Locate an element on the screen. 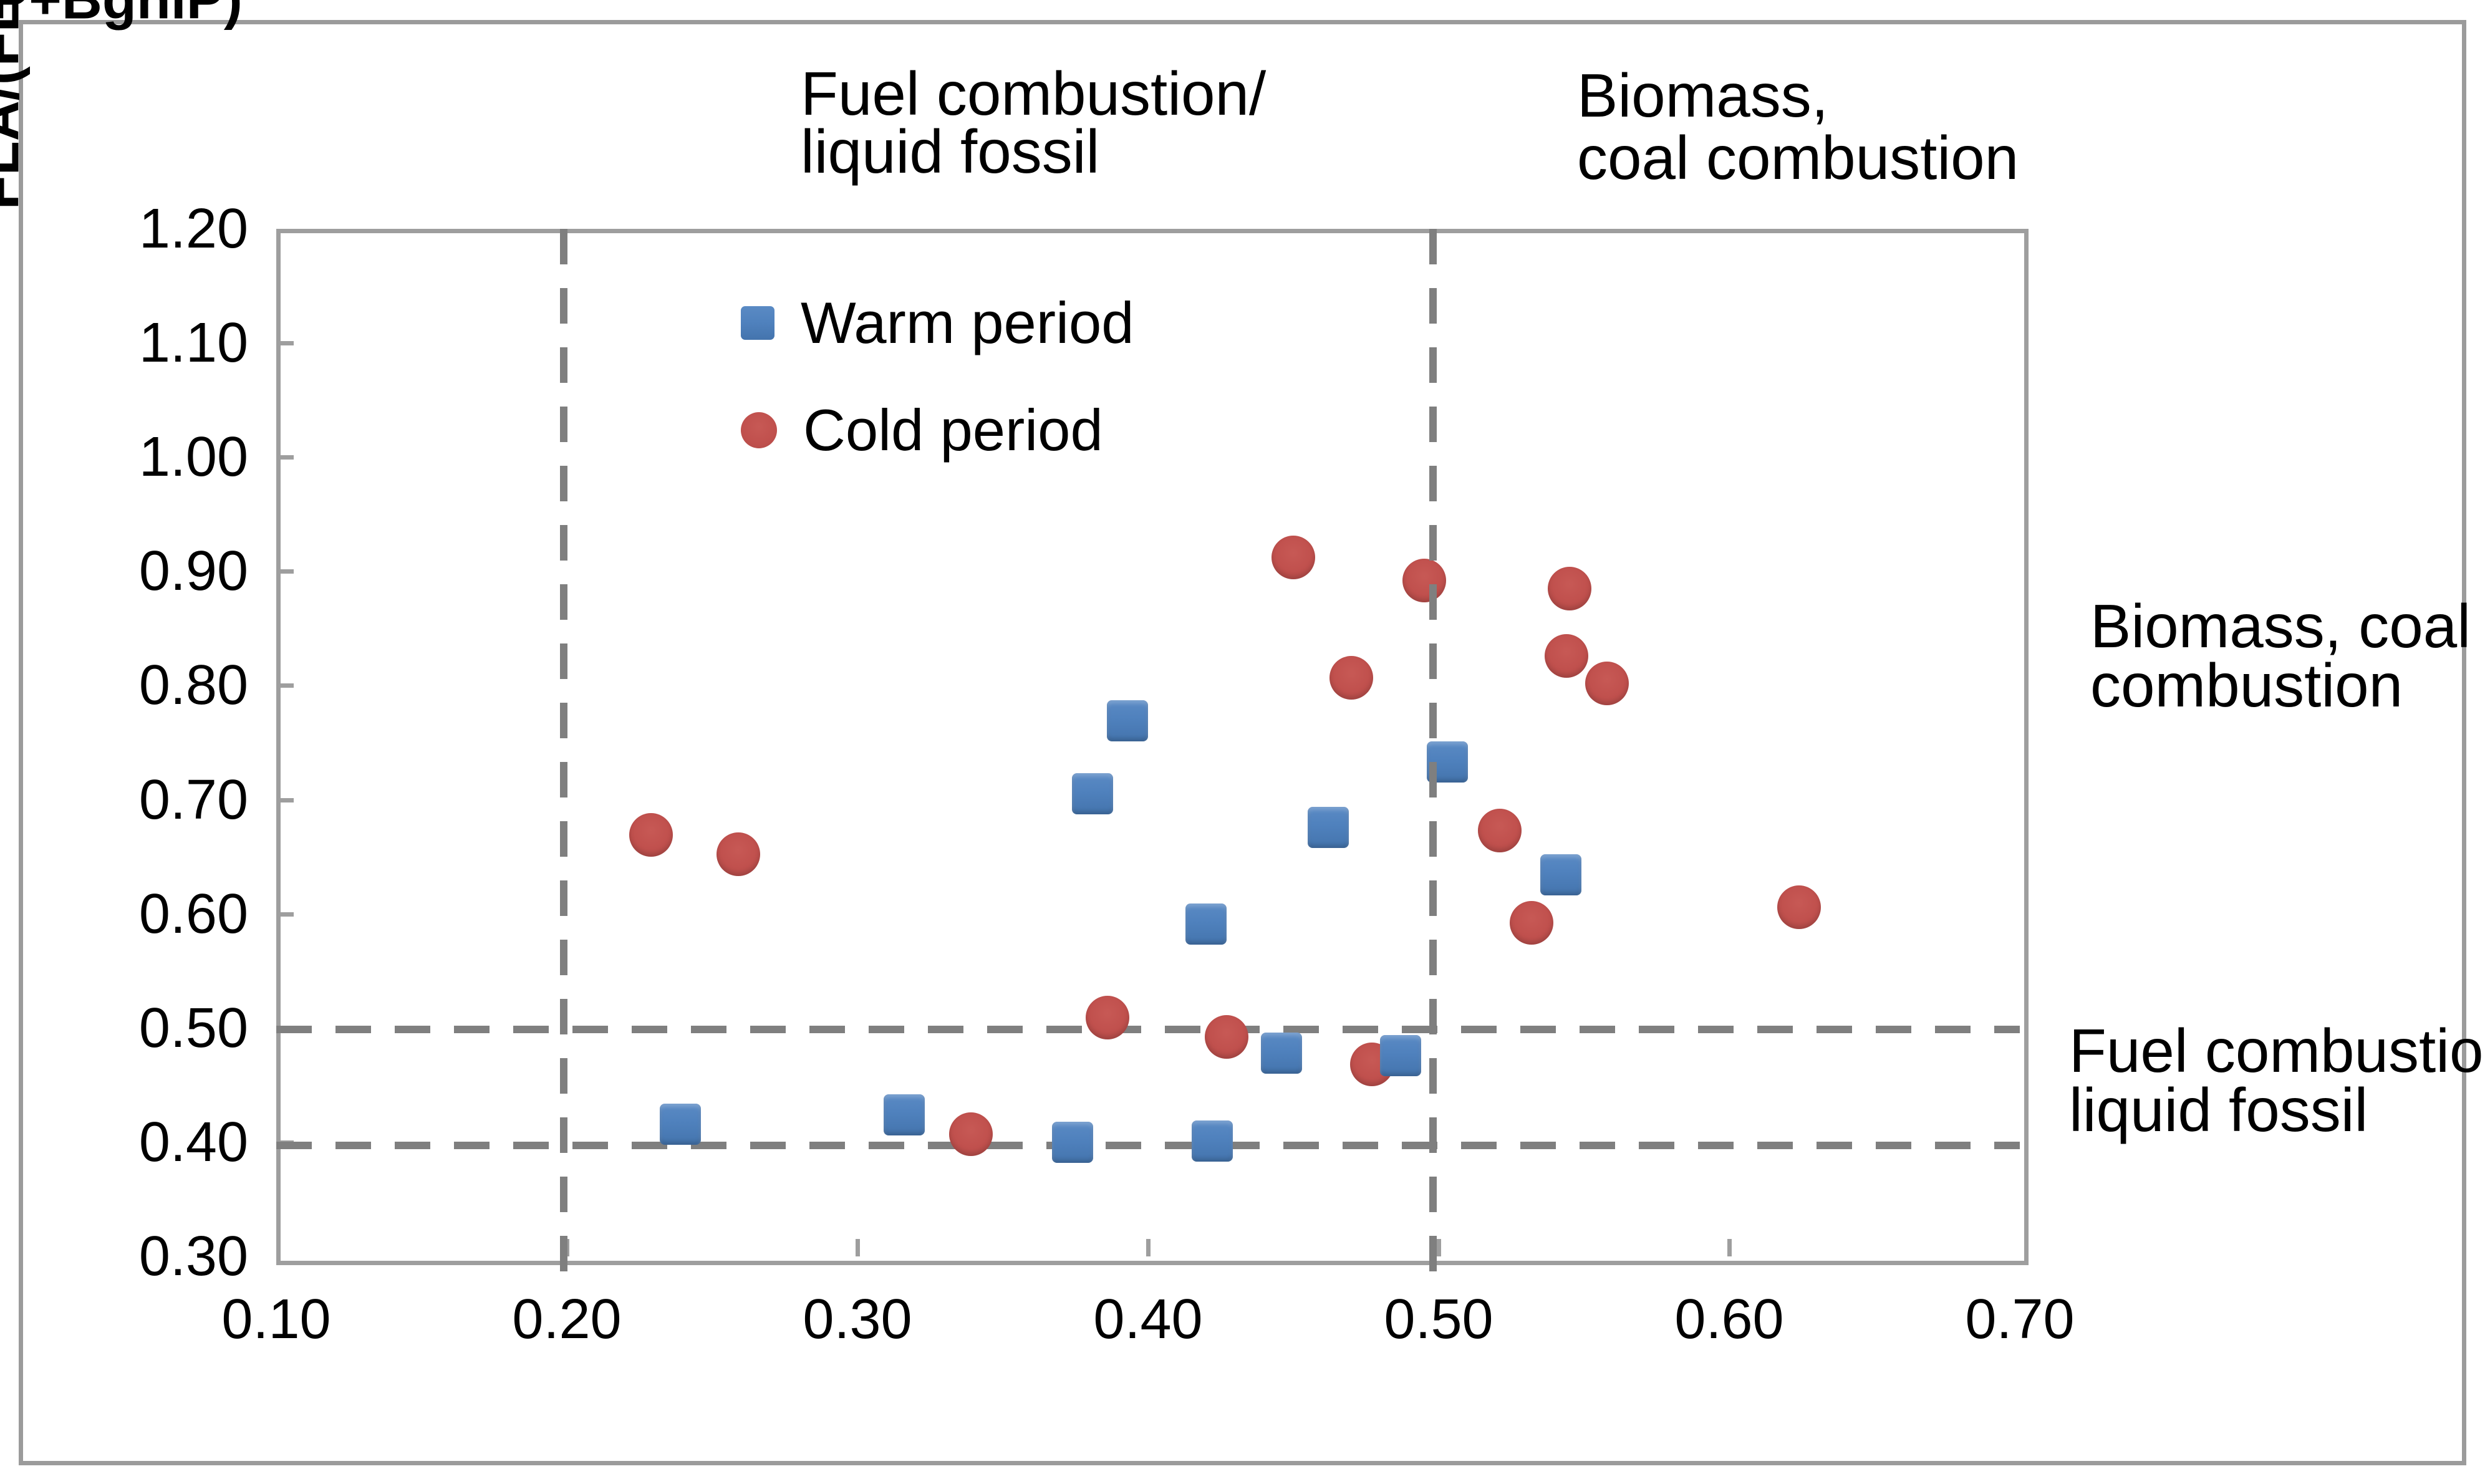 This screenshot has width=2485, height=1484. x-tick-label: 0.70 is located at coordinates (2020, 1320).